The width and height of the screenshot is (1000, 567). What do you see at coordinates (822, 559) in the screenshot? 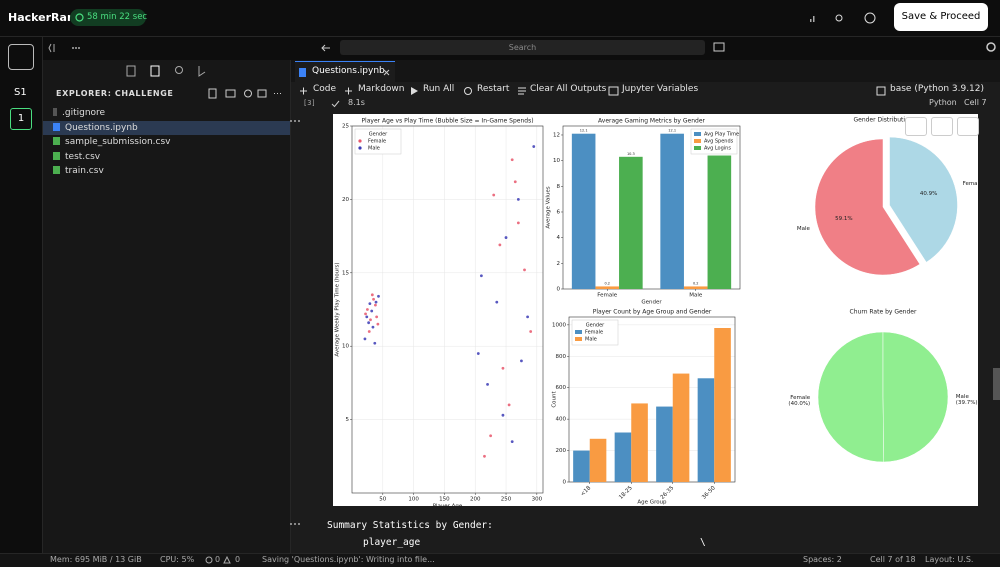
I see `spaces: Spaces: 2` at bounding box center [822, 559].